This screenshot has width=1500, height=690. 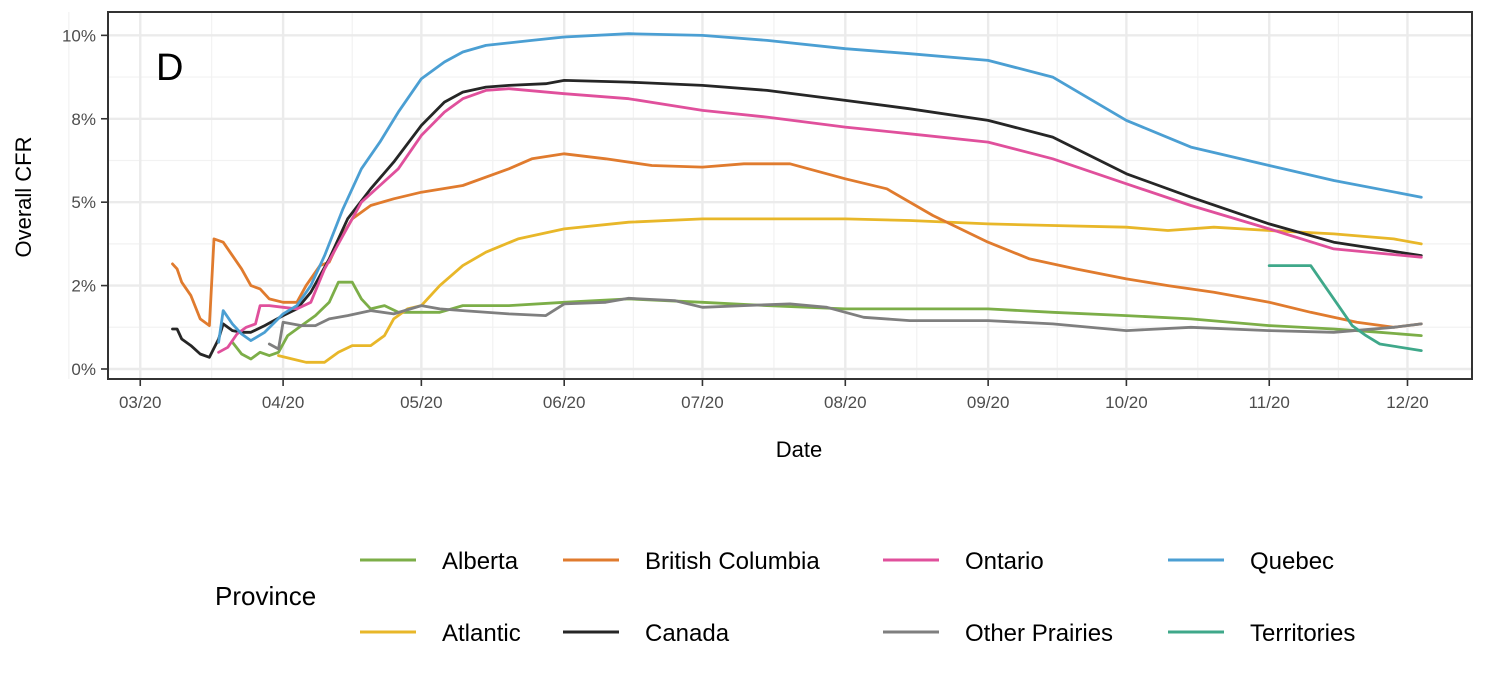 What do you see at coordinates (1269, 402) in the screenshot?
I see `x-tick-label: 11/20` at bounding box center [1269, 402].